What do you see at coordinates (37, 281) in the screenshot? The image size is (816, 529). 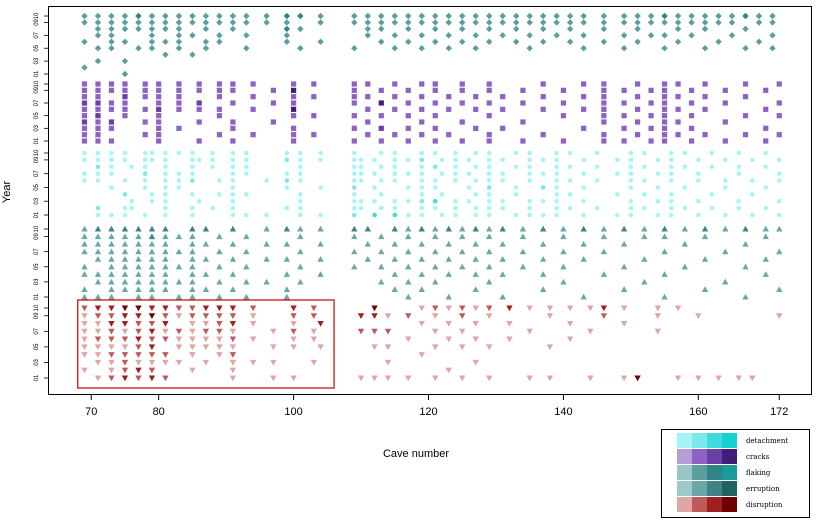 I see `y-tick-label: 03` at bounding box center [37, 281].